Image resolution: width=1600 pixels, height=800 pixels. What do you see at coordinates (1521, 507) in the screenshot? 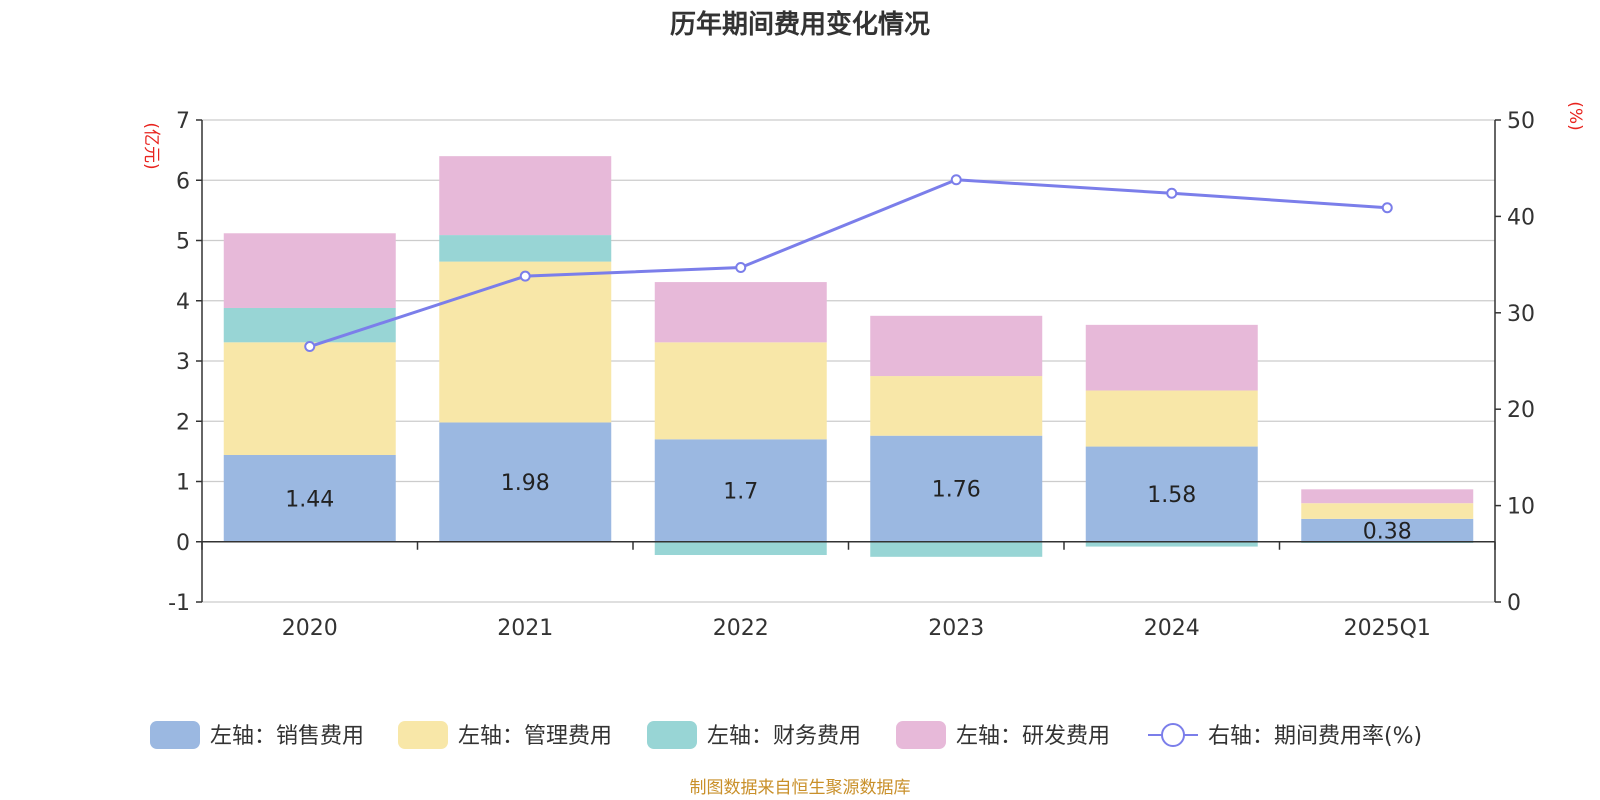
I see `right-tick-label: 10` at bounding box center [1521, 507].